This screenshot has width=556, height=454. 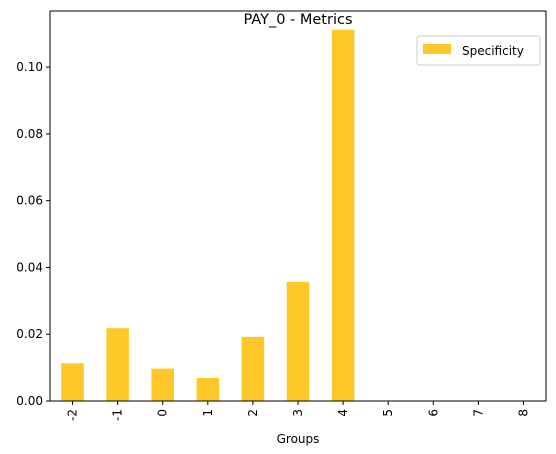 What do you see at coordinates (163, 413) in the screenshot?
I see `x-tick-label: 0` at bounding box center [163, 413].